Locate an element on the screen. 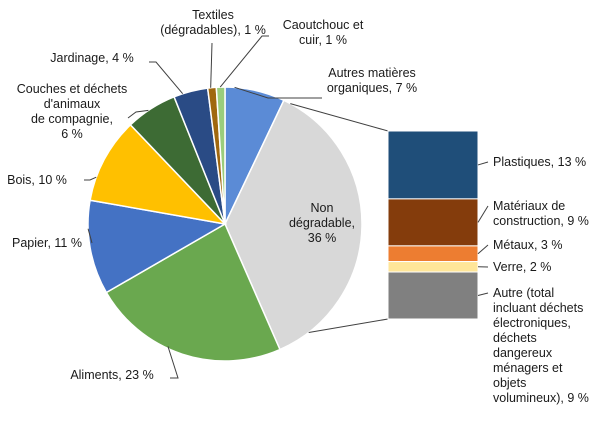  slice-label: Non dégradable, 36 % is located at coordinates (322, 223).